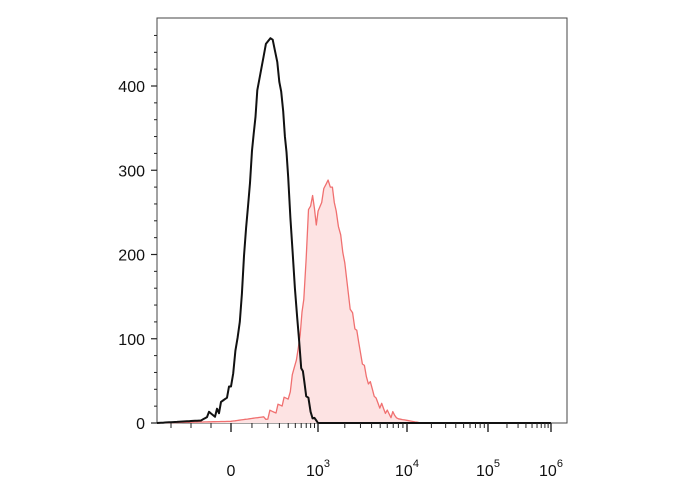  I want to click on x-tick-label-4: 10⁶, so click(551, 469).